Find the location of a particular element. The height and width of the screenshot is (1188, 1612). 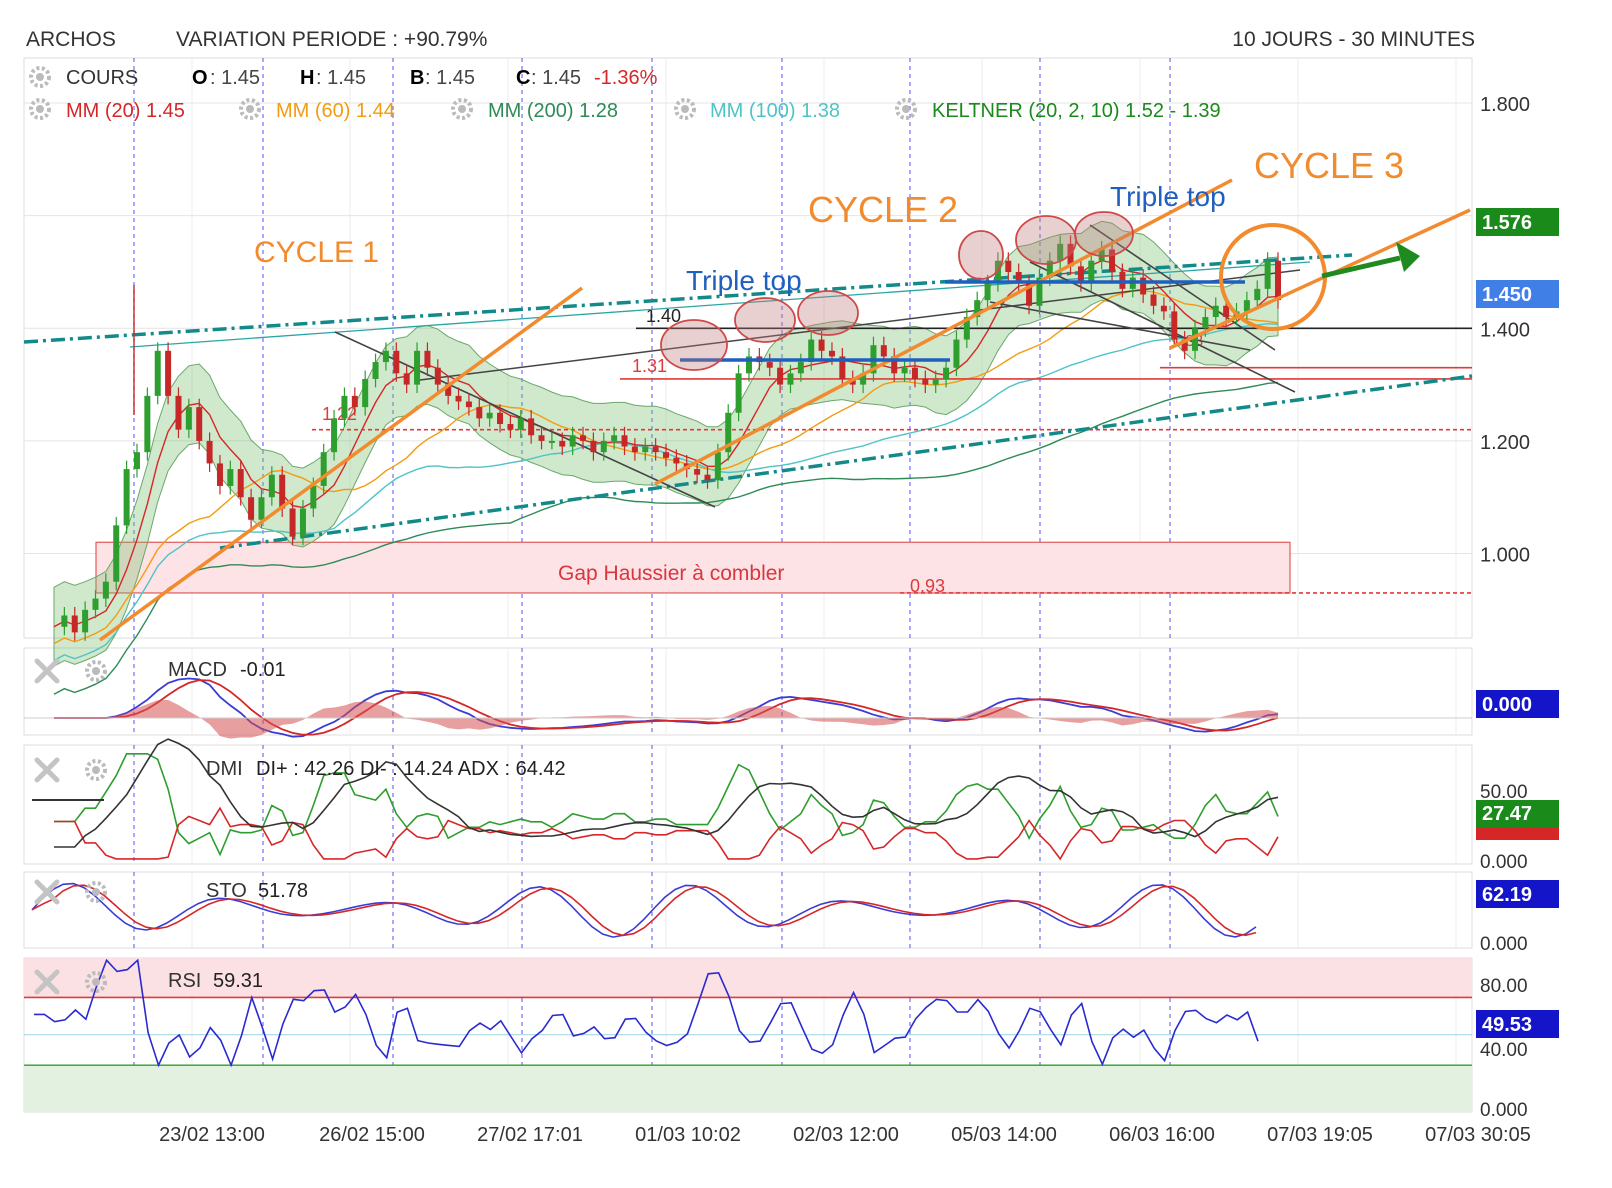

legend-change: -1.36% is located at coordinates (626, 78).